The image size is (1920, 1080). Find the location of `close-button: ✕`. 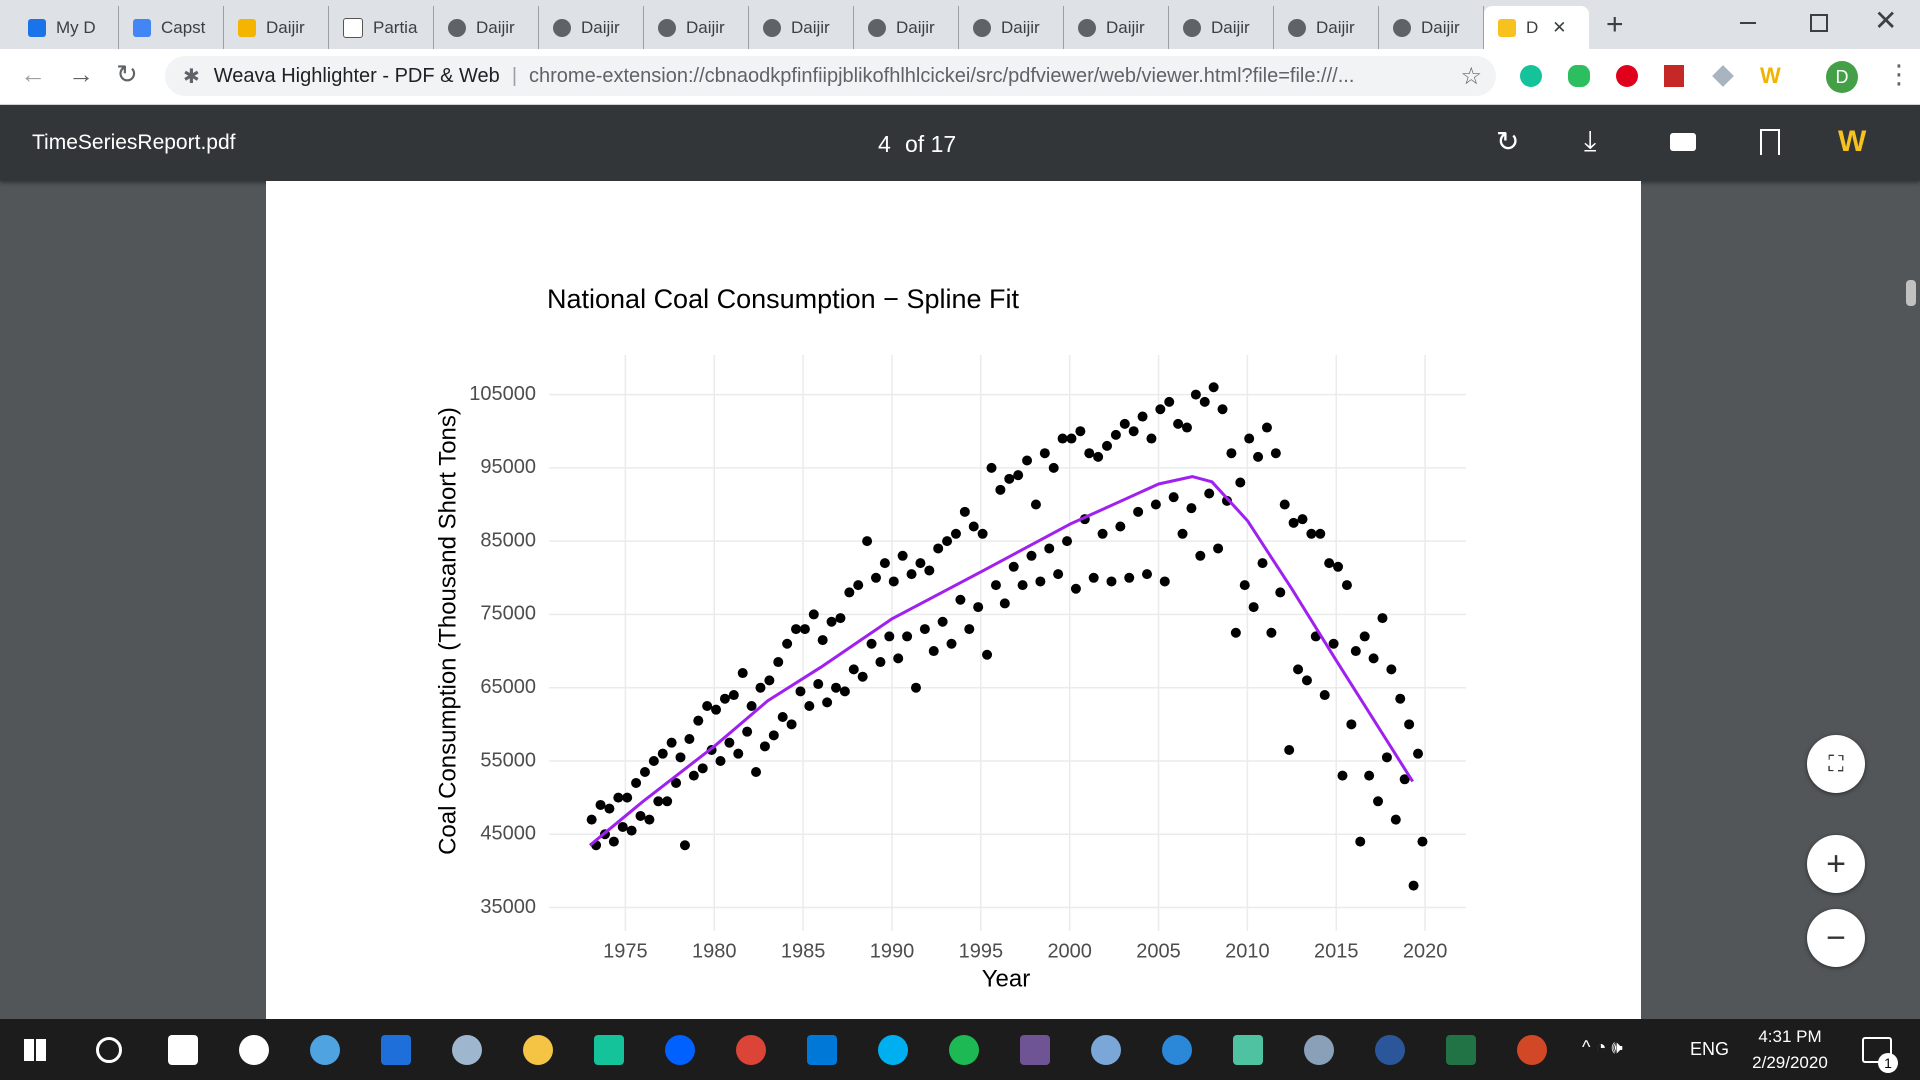

close-button: ✕ is located at coordinates (1886, 20).